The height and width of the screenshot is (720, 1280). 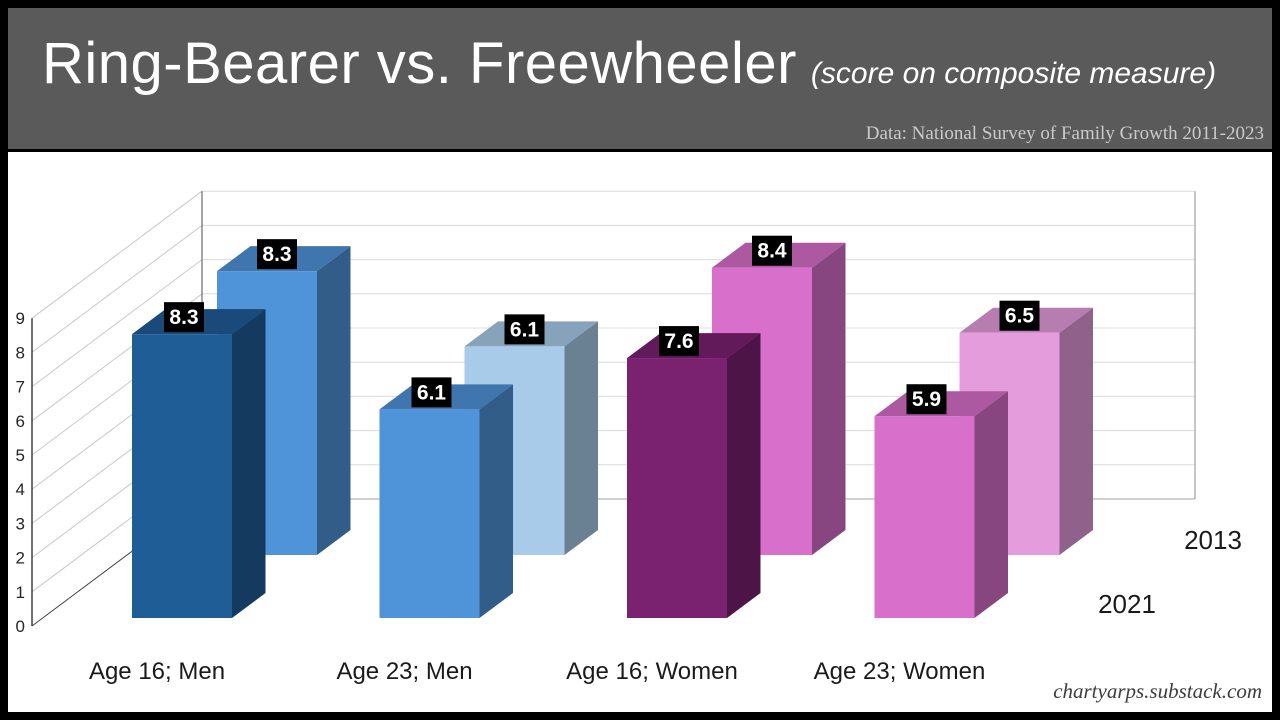 I want to click on series-label-2013: 2013, so click(x=1213, y=540).